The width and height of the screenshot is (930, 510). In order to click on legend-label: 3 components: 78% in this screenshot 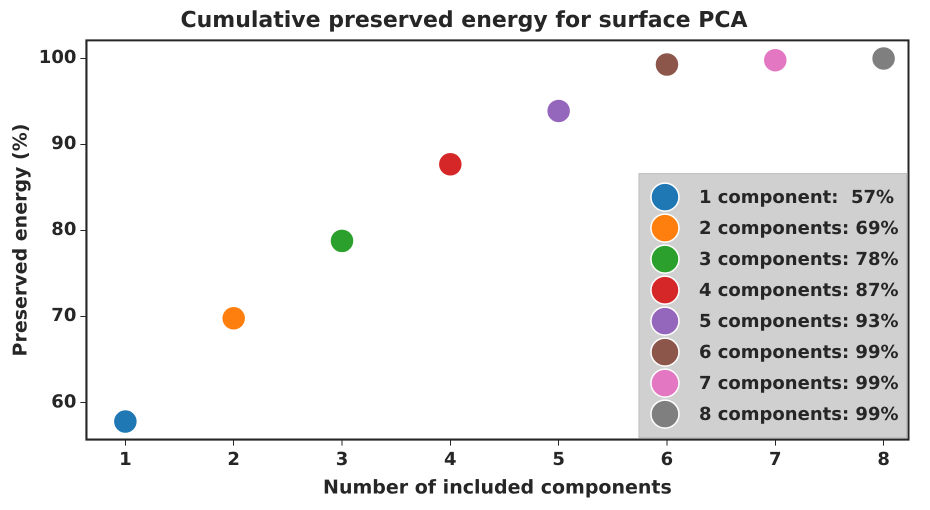, I will do `click(798, 259)`.